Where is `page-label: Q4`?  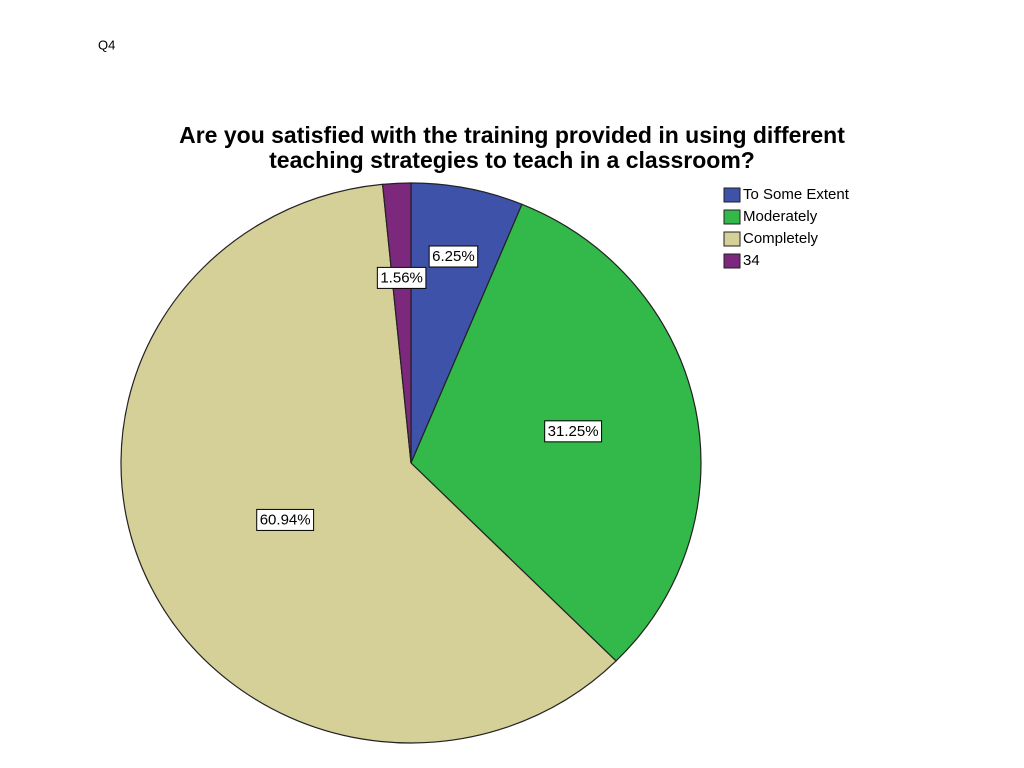
page-label: Q4 is located at coordinates (106, 44).